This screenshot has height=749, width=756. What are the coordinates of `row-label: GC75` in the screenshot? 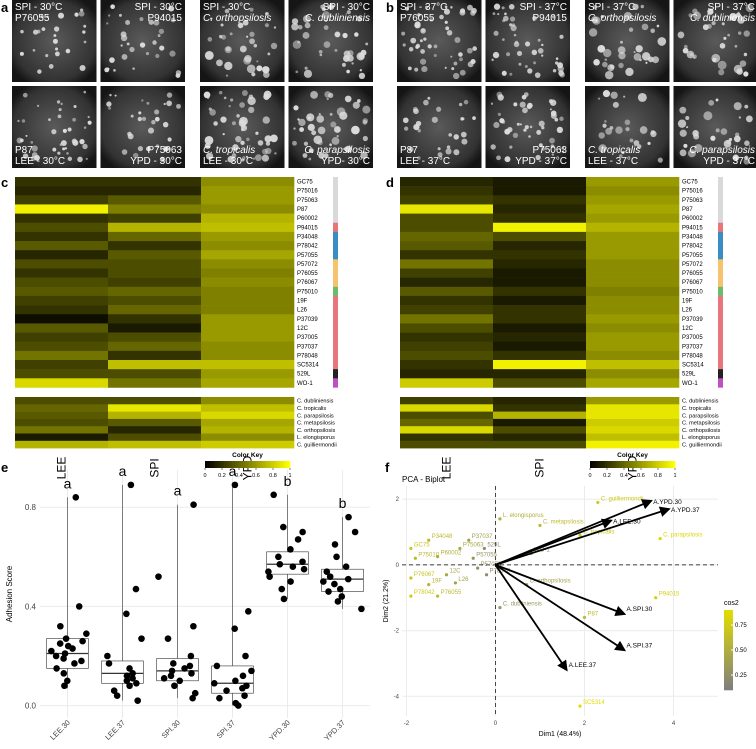 It's located at (305, 183).